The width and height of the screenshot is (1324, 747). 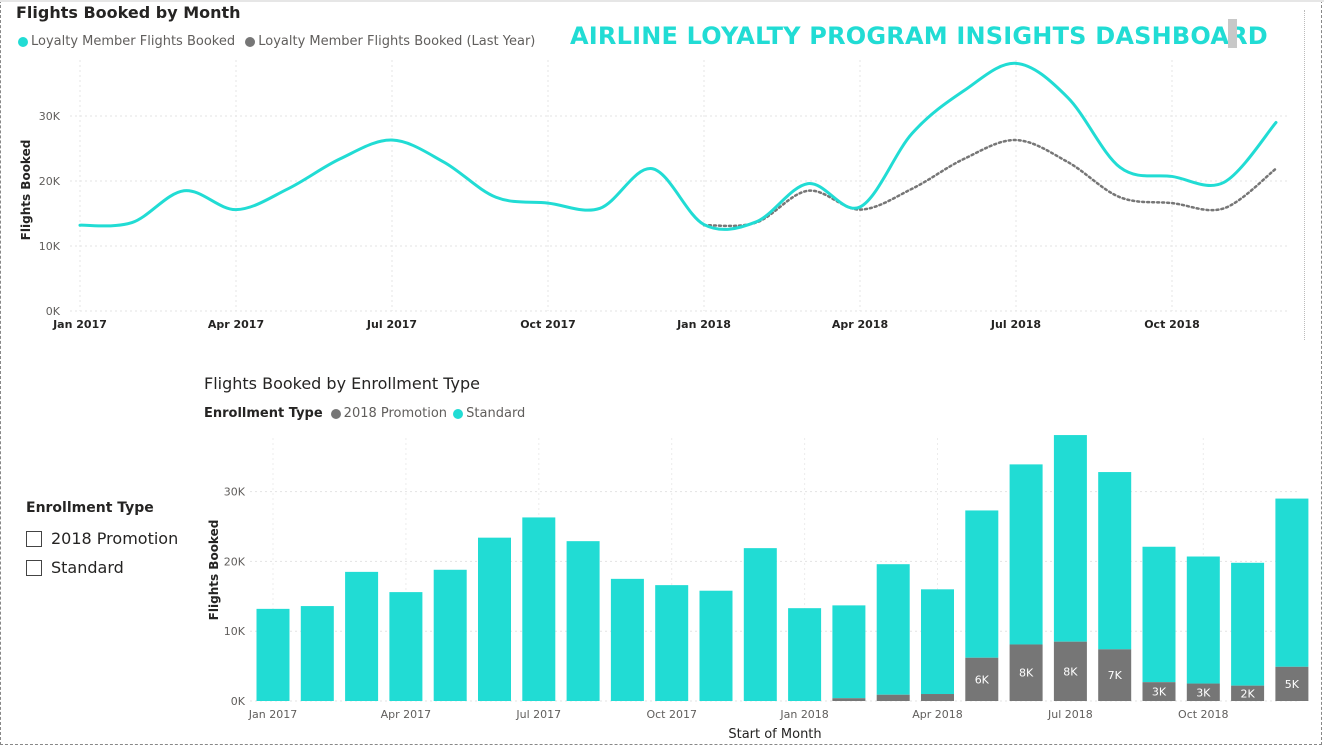 I want to click on line-chart-title: Flights Booked by Month, so click(x=128, y=12).